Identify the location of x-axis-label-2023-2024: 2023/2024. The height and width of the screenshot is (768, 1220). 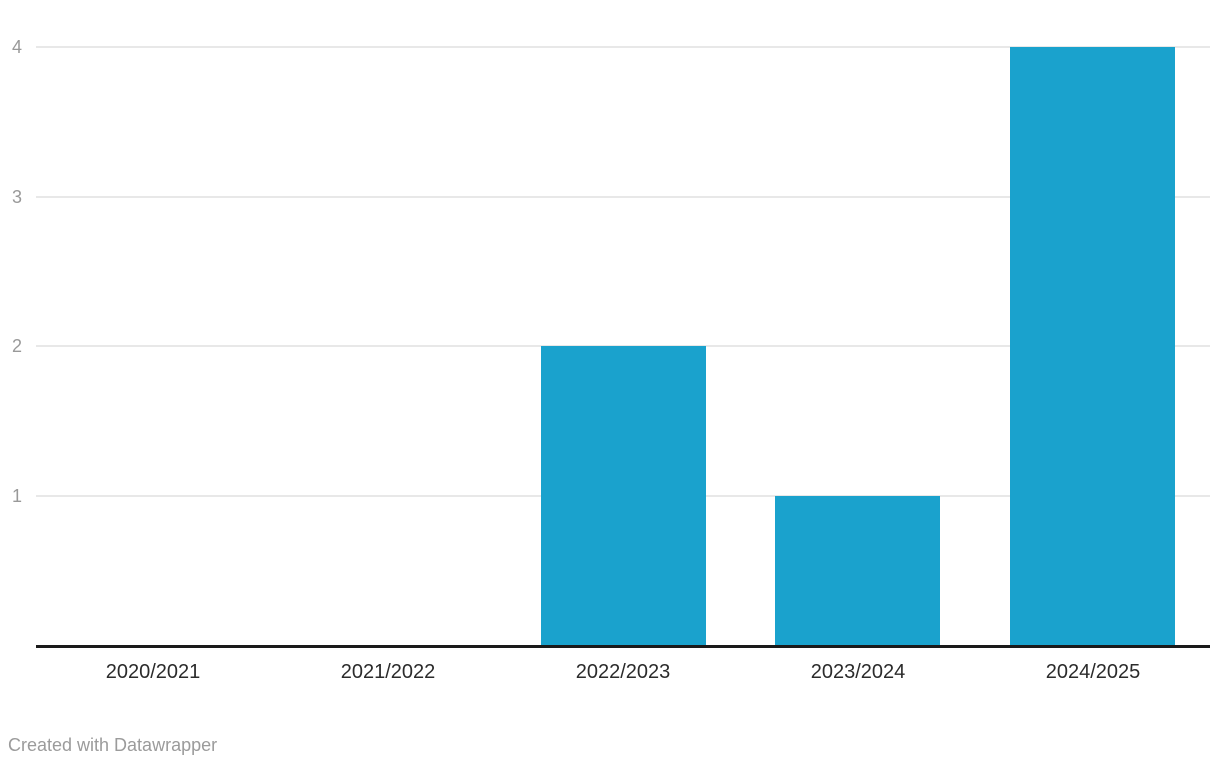
(858, 672).